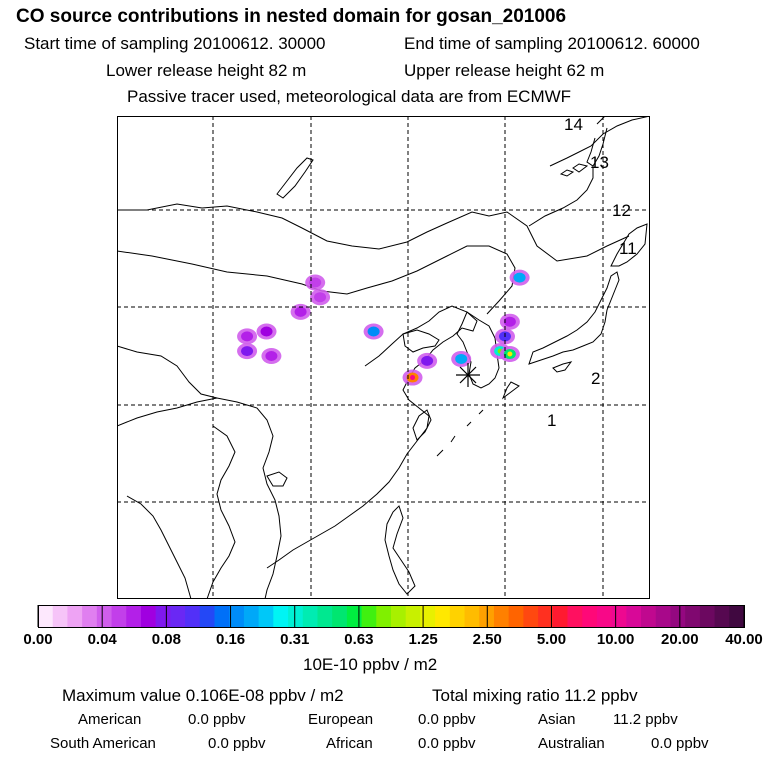 The width and height of the screenshot is (768, 768). Describe the element at coordinates (599, 162) in the screenshot. I see `map-number-13: 13` at that location.